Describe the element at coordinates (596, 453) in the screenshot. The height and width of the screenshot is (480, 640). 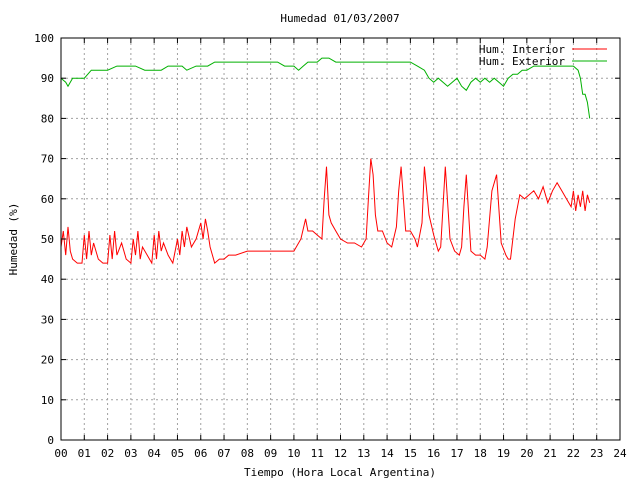
I see `x-tick-label: 23` at that location.